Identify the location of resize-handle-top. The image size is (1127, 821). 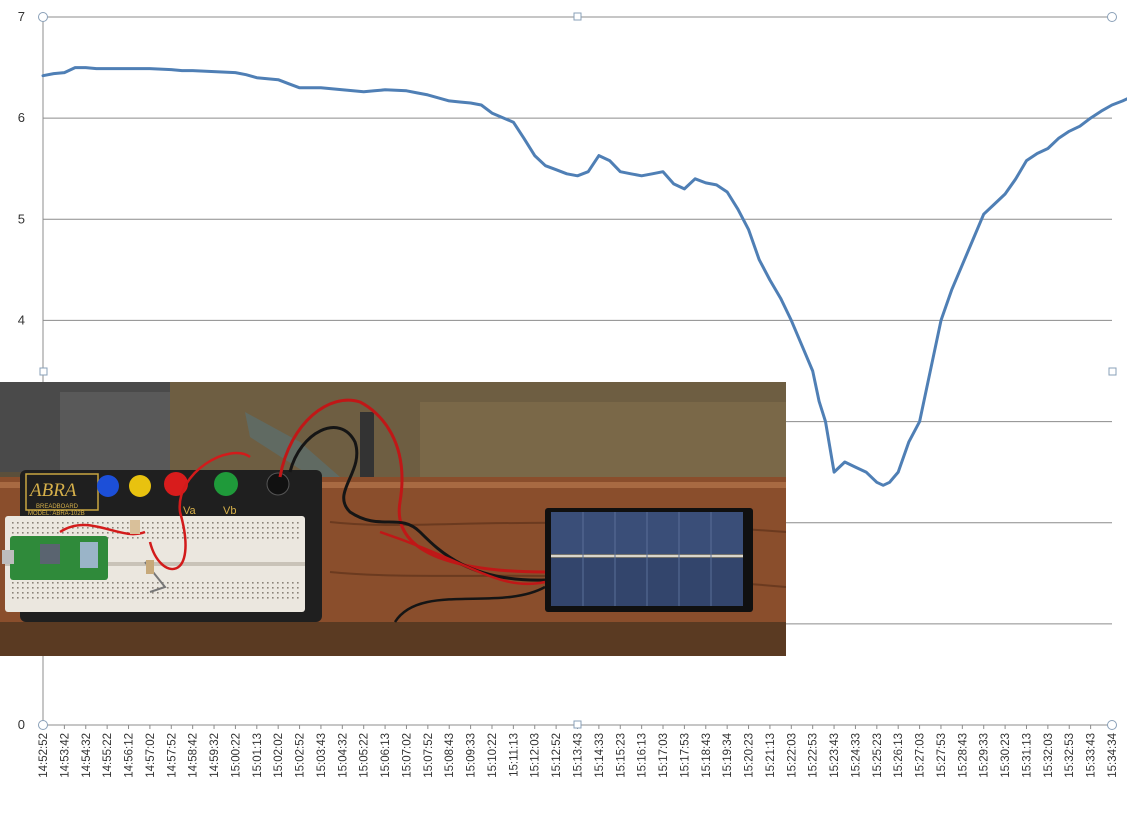
(577, 16).